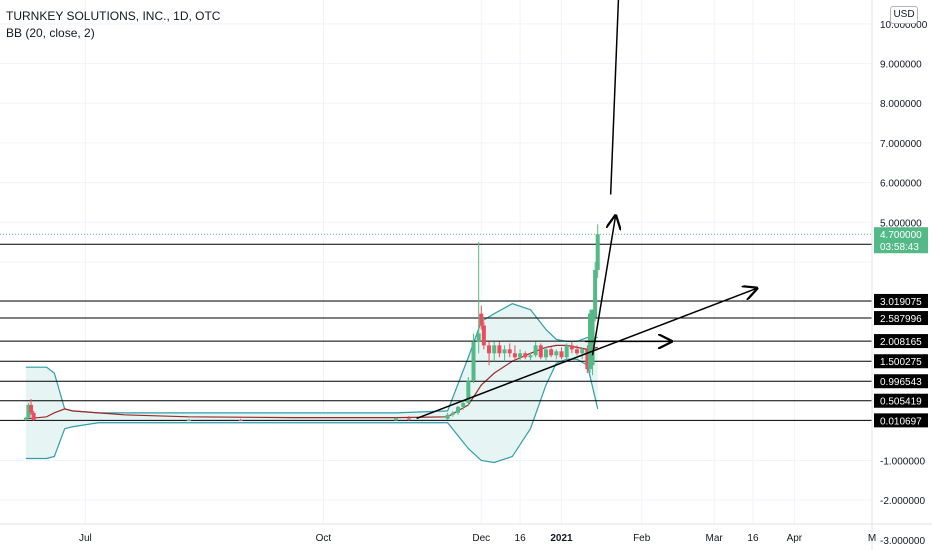 This screenshot has height=550, width=932. Describe the element at coordinates (715, 538) in the screenshot. I see `x-tick-label: Mar` at that location.